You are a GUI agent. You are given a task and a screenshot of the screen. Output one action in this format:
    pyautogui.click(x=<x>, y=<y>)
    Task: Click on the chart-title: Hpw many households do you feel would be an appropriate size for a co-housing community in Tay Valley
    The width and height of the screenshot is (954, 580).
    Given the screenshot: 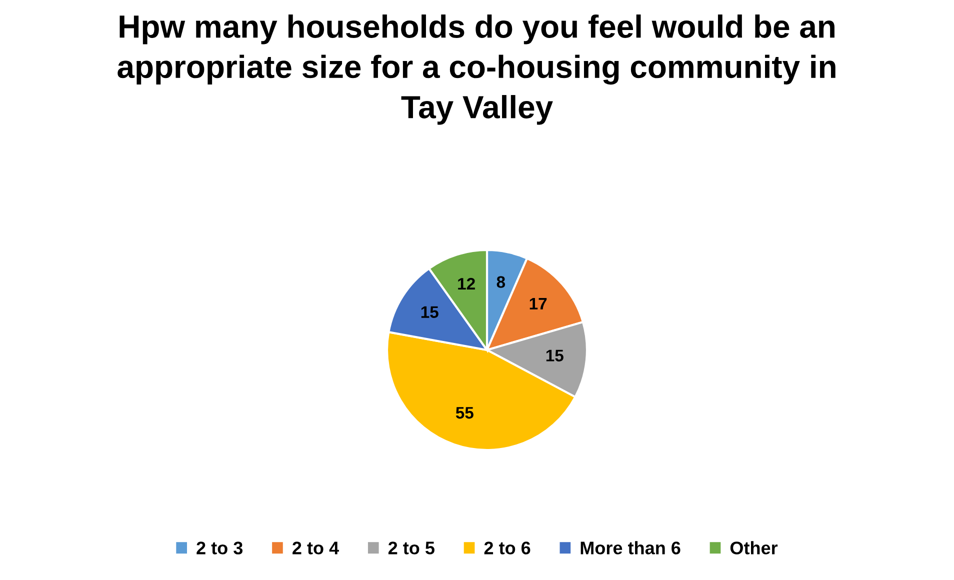 What is the action you would take?
    pyautogui.click(x=477, y=69)
    